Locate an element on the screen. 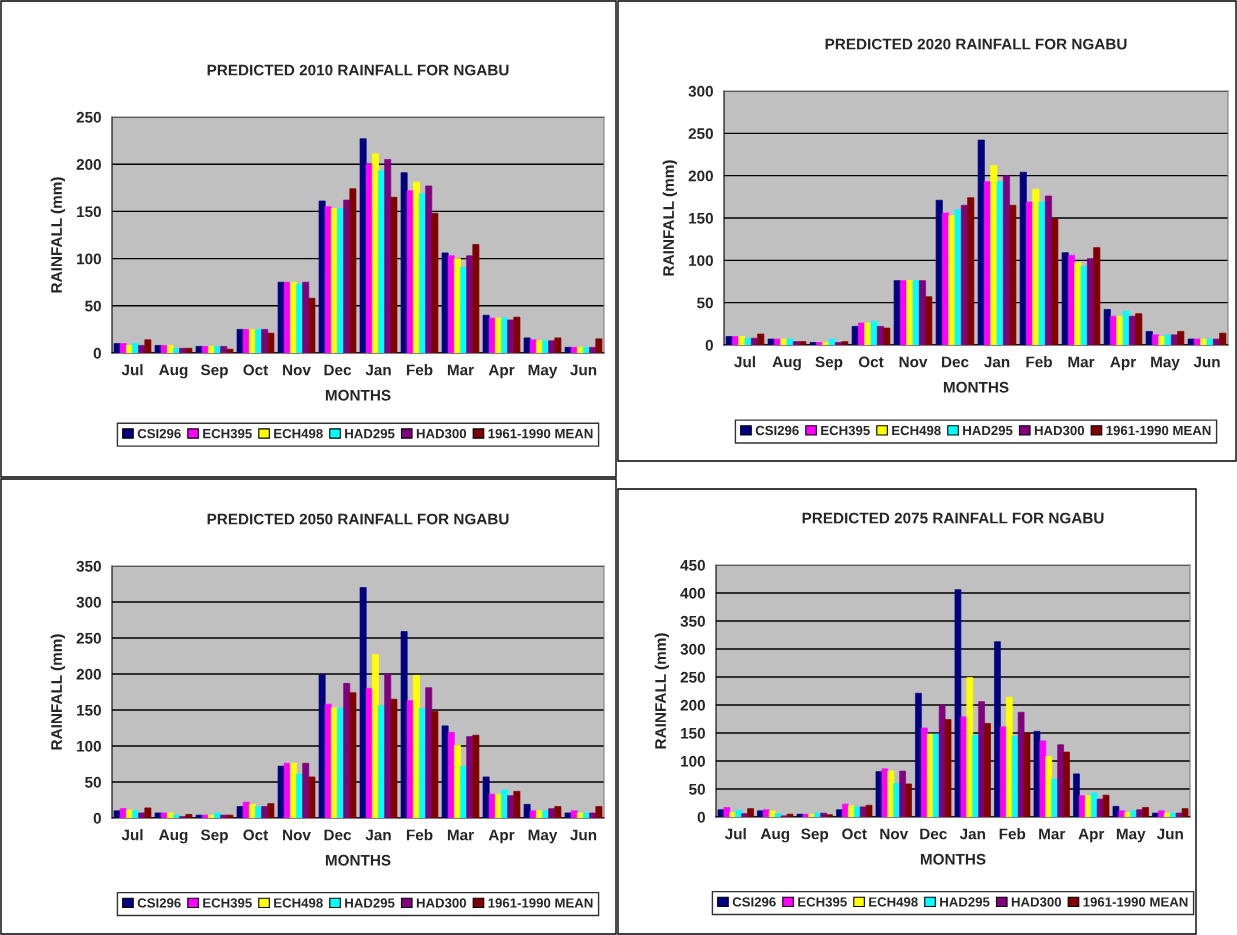 Image resolution: width=1237 pixels, height=935 pixels. y-tick-label: 400 is located at coordinates (692, 593).